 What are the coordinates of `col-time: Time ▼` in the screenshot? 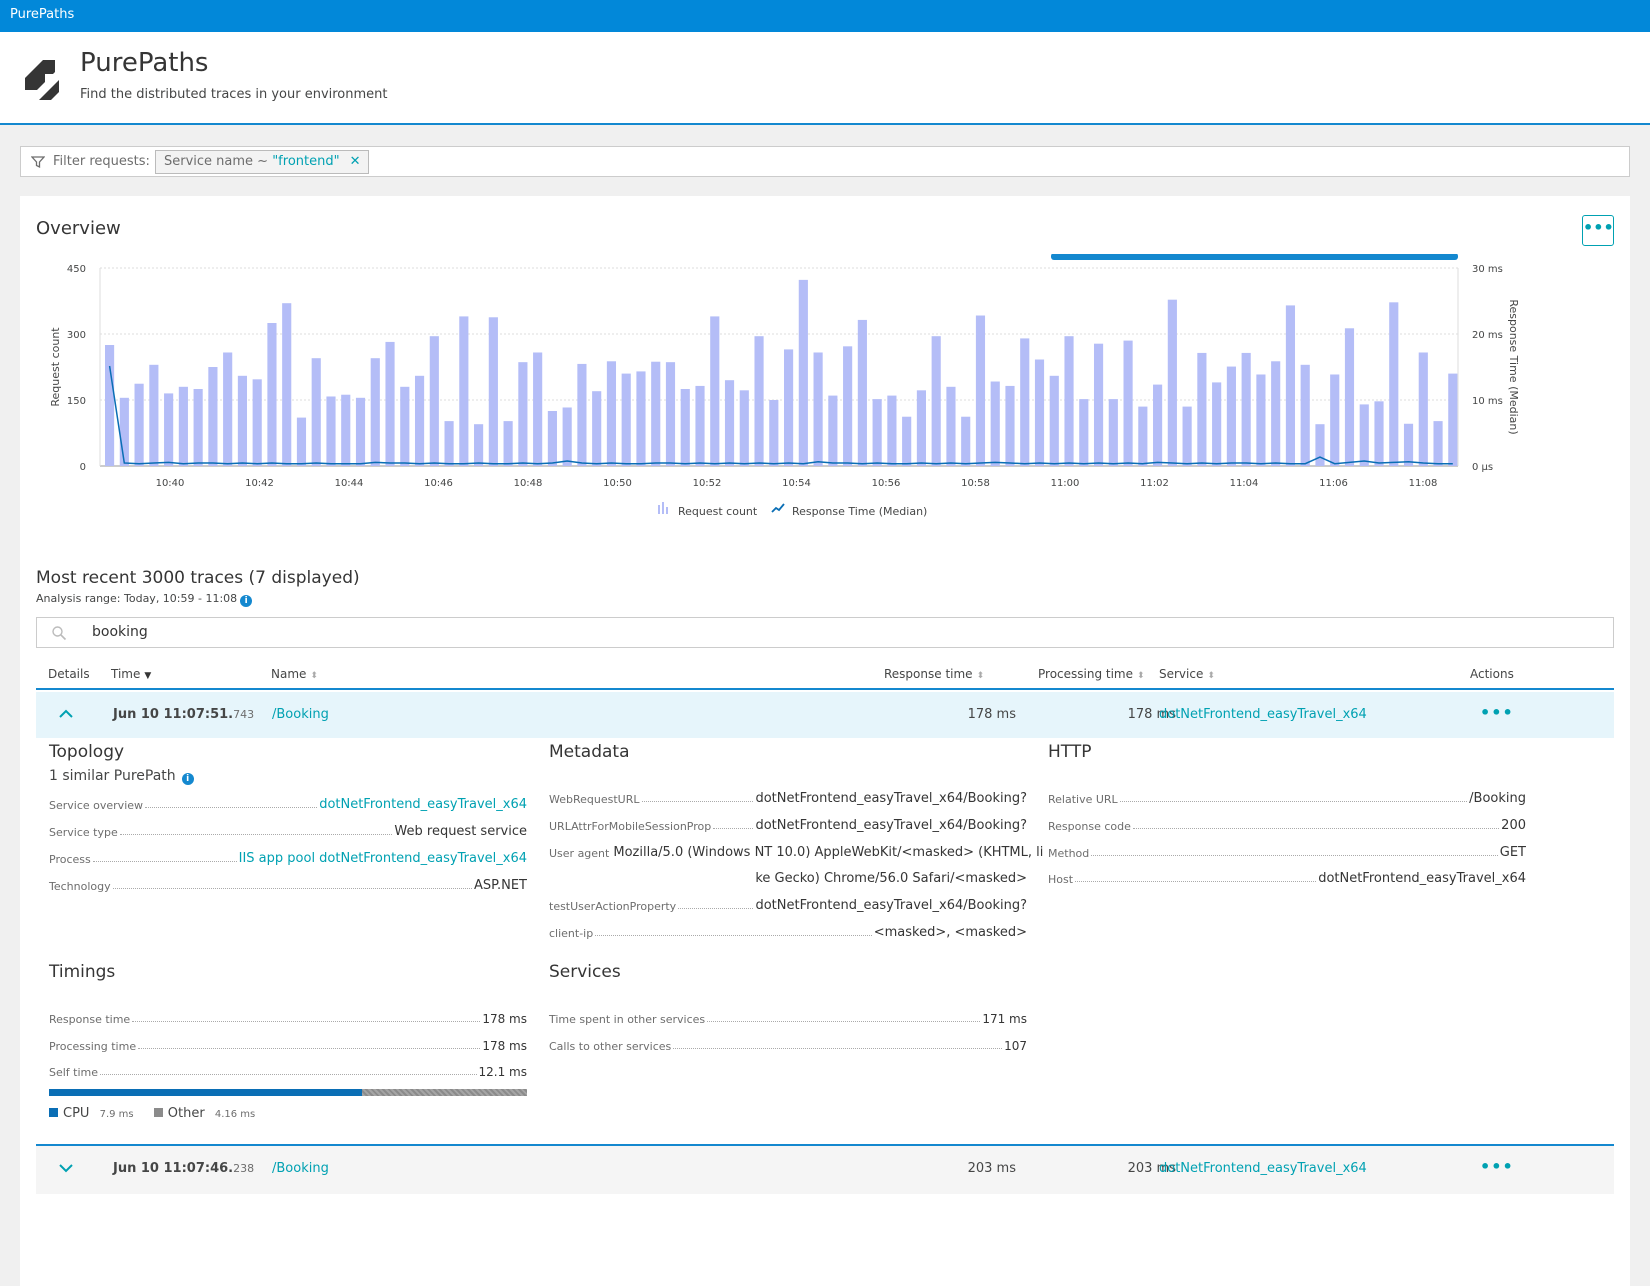 It's located at (131, 674).